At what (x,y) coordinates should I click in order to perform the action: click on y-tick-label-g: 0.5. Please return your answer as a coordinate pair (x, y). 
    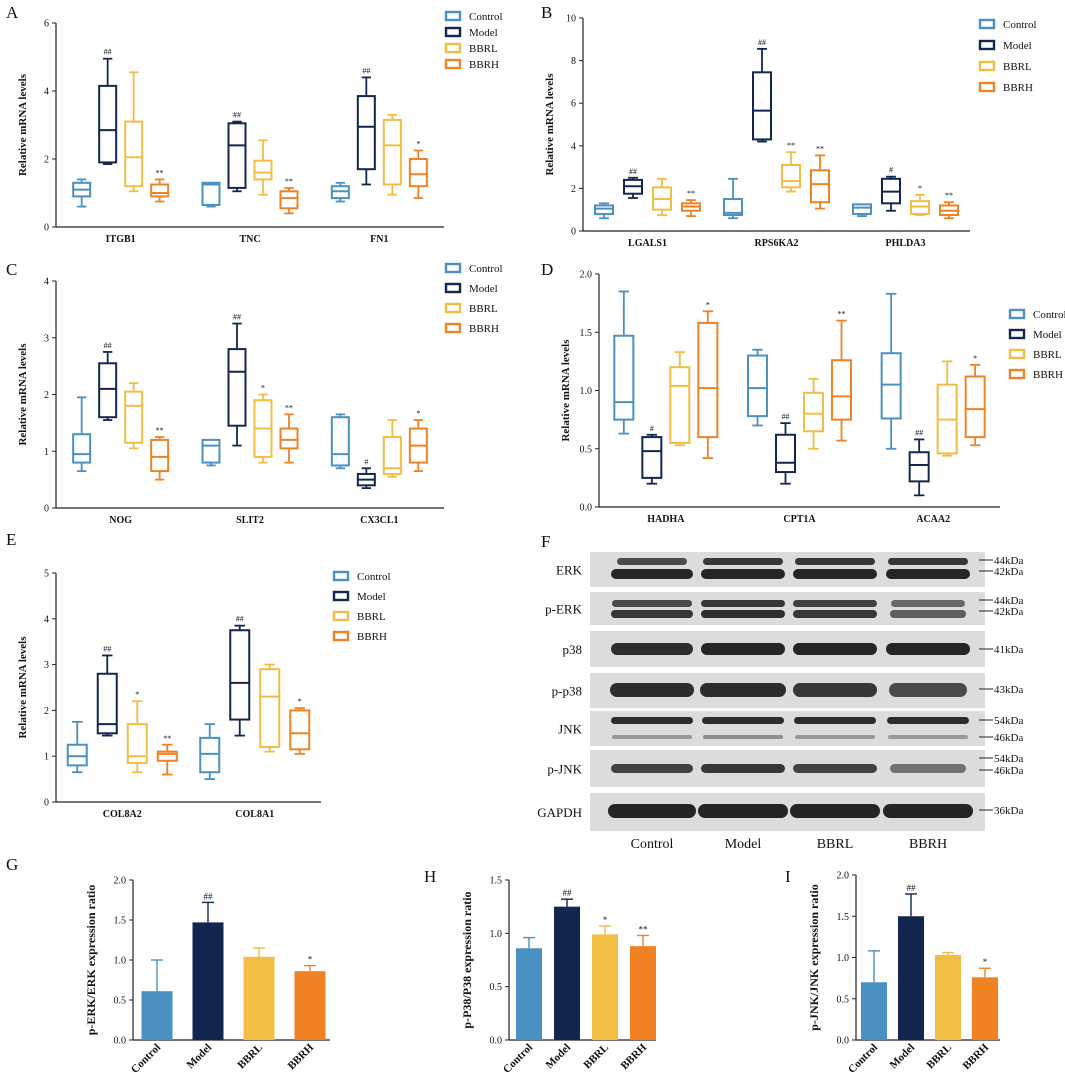
    Looking at the image, I should click on (120, 1001).